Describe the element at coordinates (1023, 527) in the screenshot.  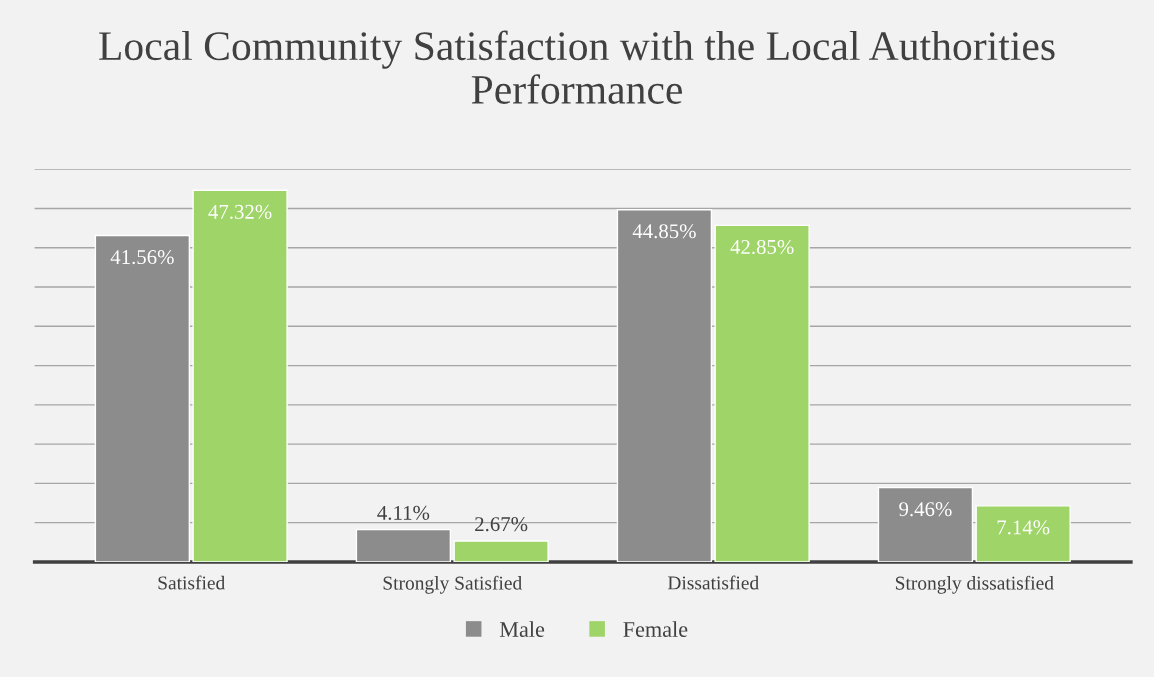
I see `data-label: 7.14%` at that location.